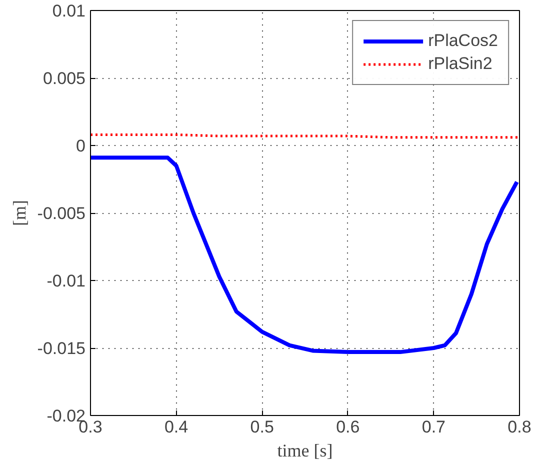 This screenshot has width=539, height=475. I want to click on x-axis-title: time [s], so click(305, 450).